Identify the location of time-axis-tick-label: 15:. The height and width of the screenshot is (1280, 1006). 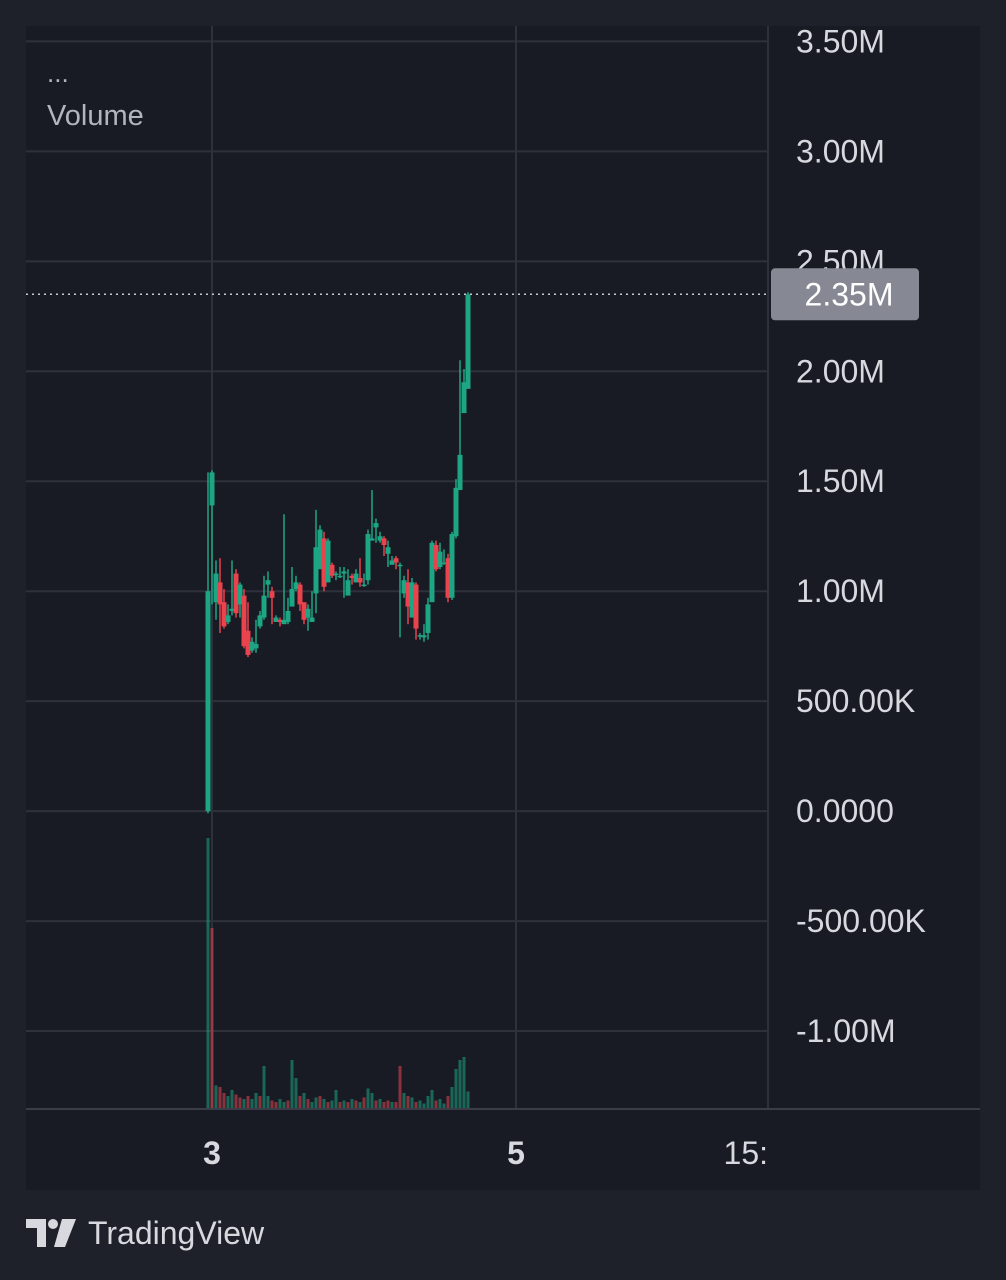
(746, 1153).